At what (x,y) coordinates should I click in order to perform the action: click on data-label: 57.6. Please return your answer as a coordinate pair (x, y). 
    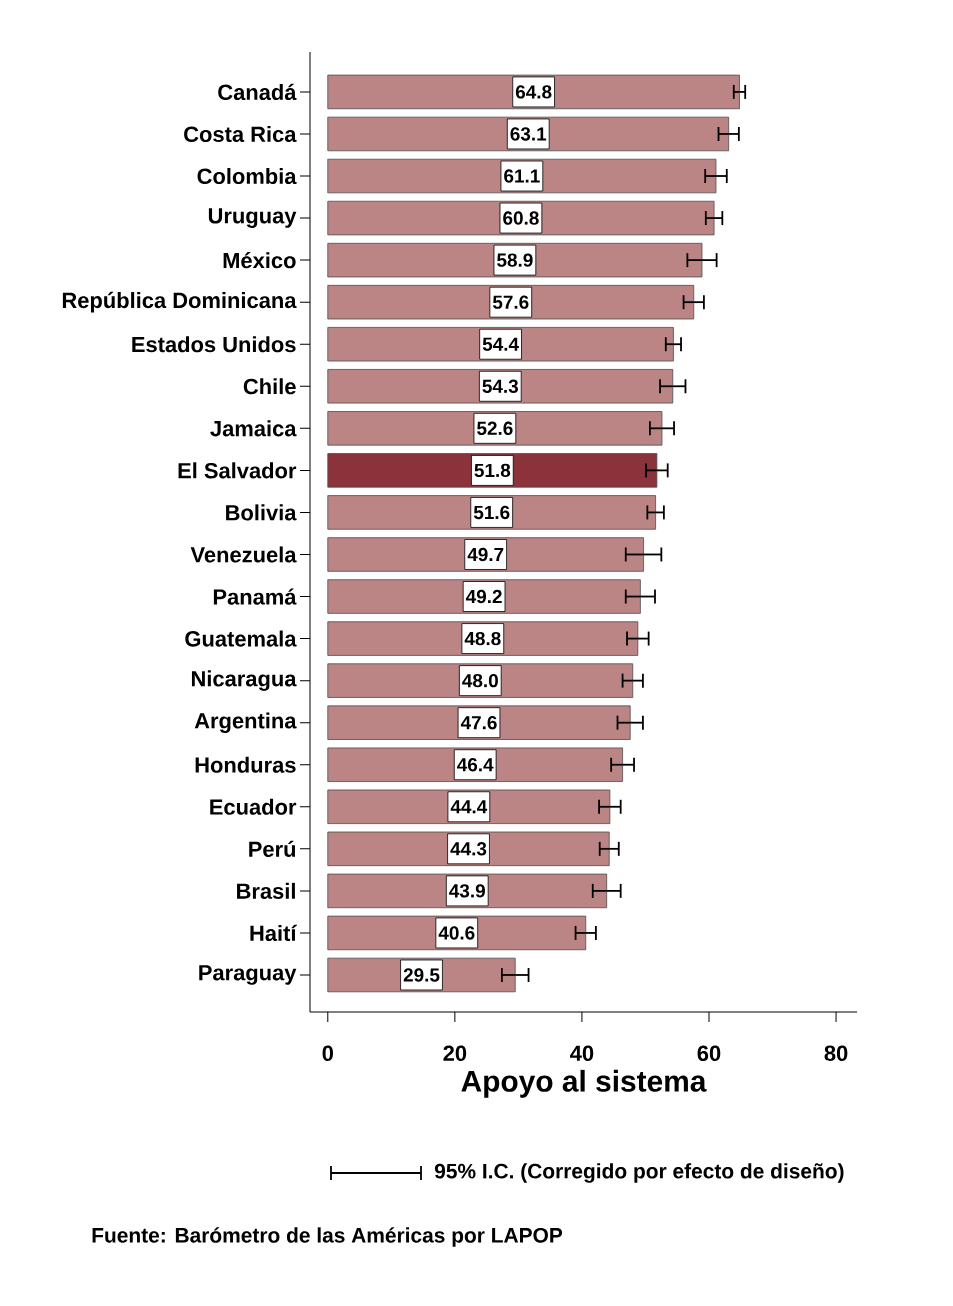
    Looking at the image, I should click on (510, 302).